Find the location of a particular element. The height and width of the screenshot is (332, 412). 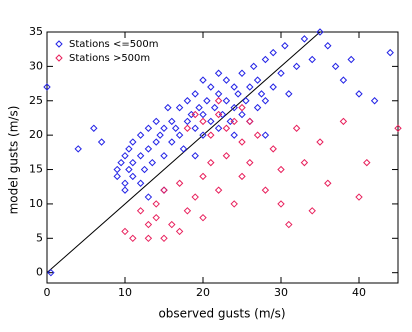

x-tick-label: 20 is located at coordinates (203, 292).